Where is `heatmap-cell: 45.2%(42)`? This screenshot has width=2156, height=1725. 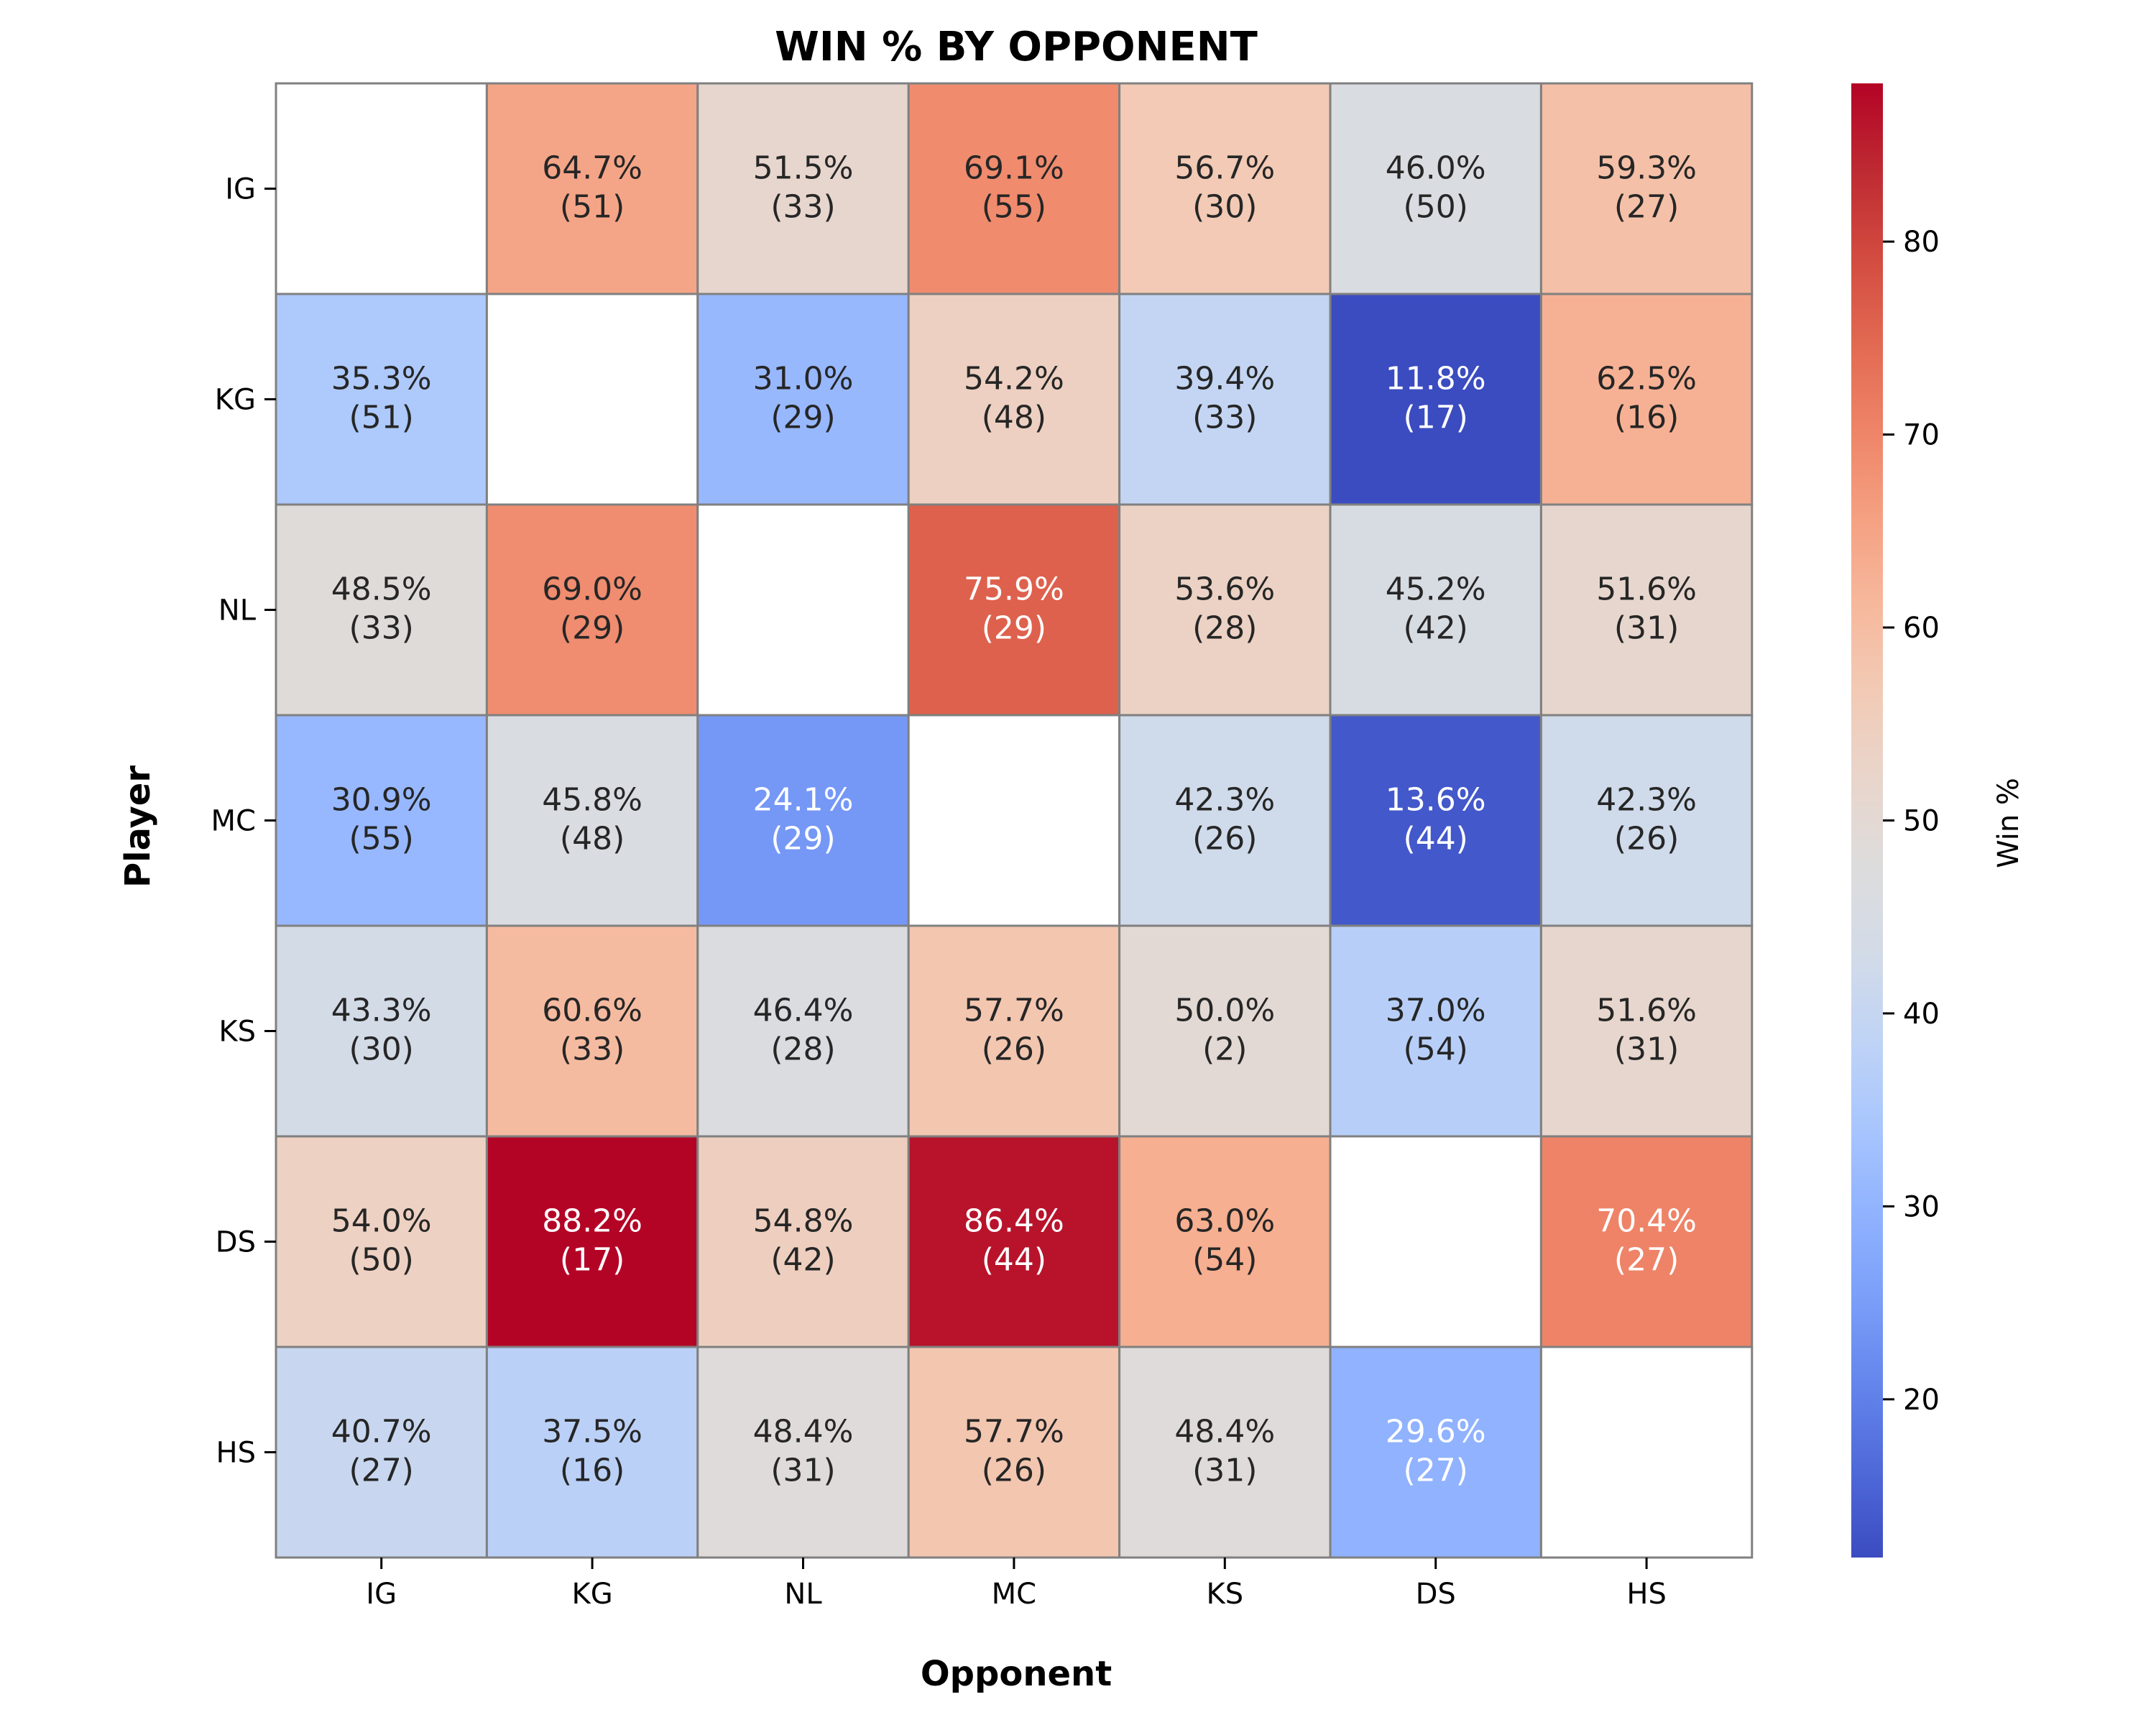
heatmap-cell: 45.2%(42) is located at coordinates (1435, 610).